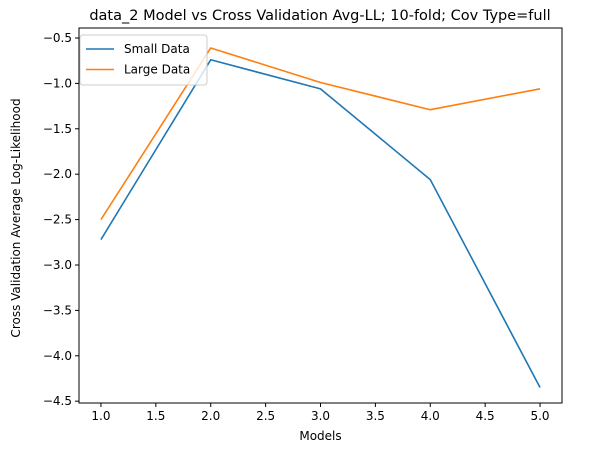 The height and width of the screenshot is (453, 599). I want to click on x-tick-label: 3.5, so click(375, 416).